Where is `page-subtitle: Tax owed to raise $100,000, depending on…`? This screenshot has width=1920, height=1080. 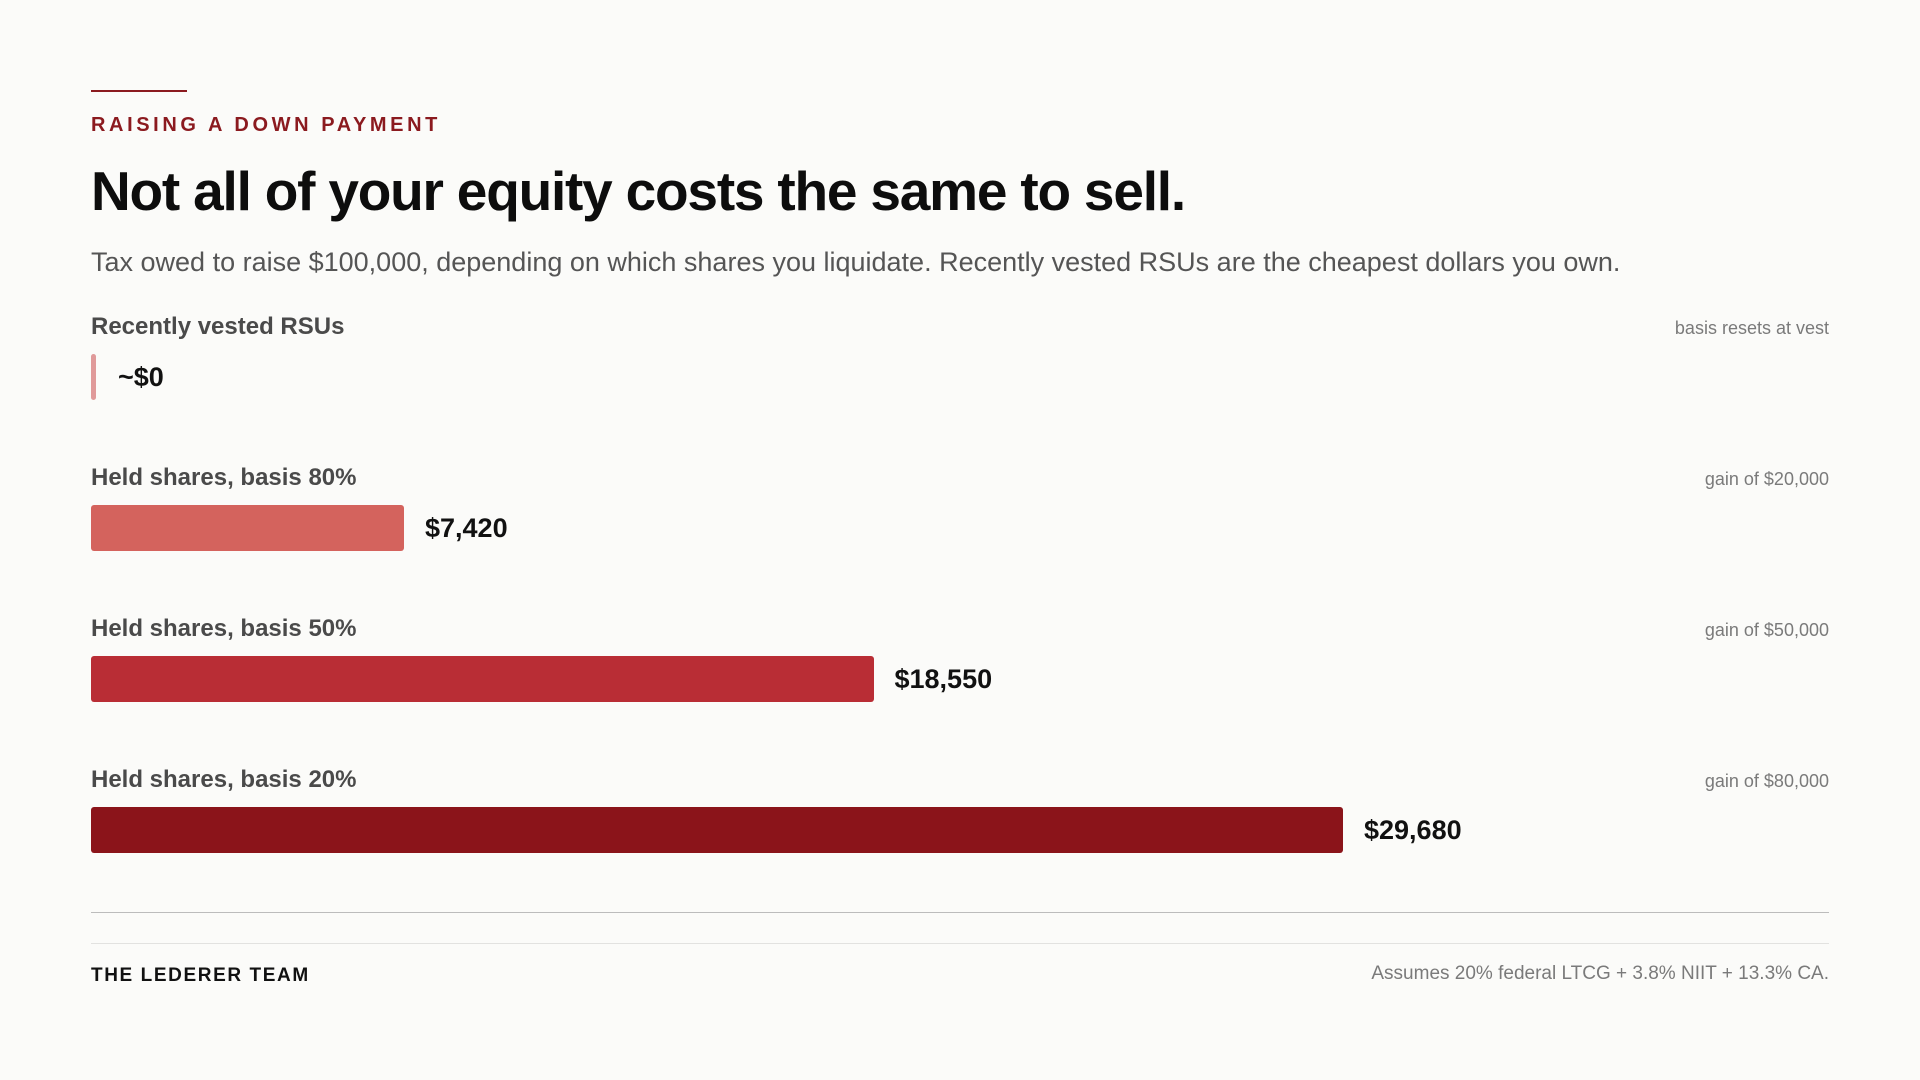
page-subtitle: Tax owed to raise $100,000, depending on… is located at coordinates (856, 262).